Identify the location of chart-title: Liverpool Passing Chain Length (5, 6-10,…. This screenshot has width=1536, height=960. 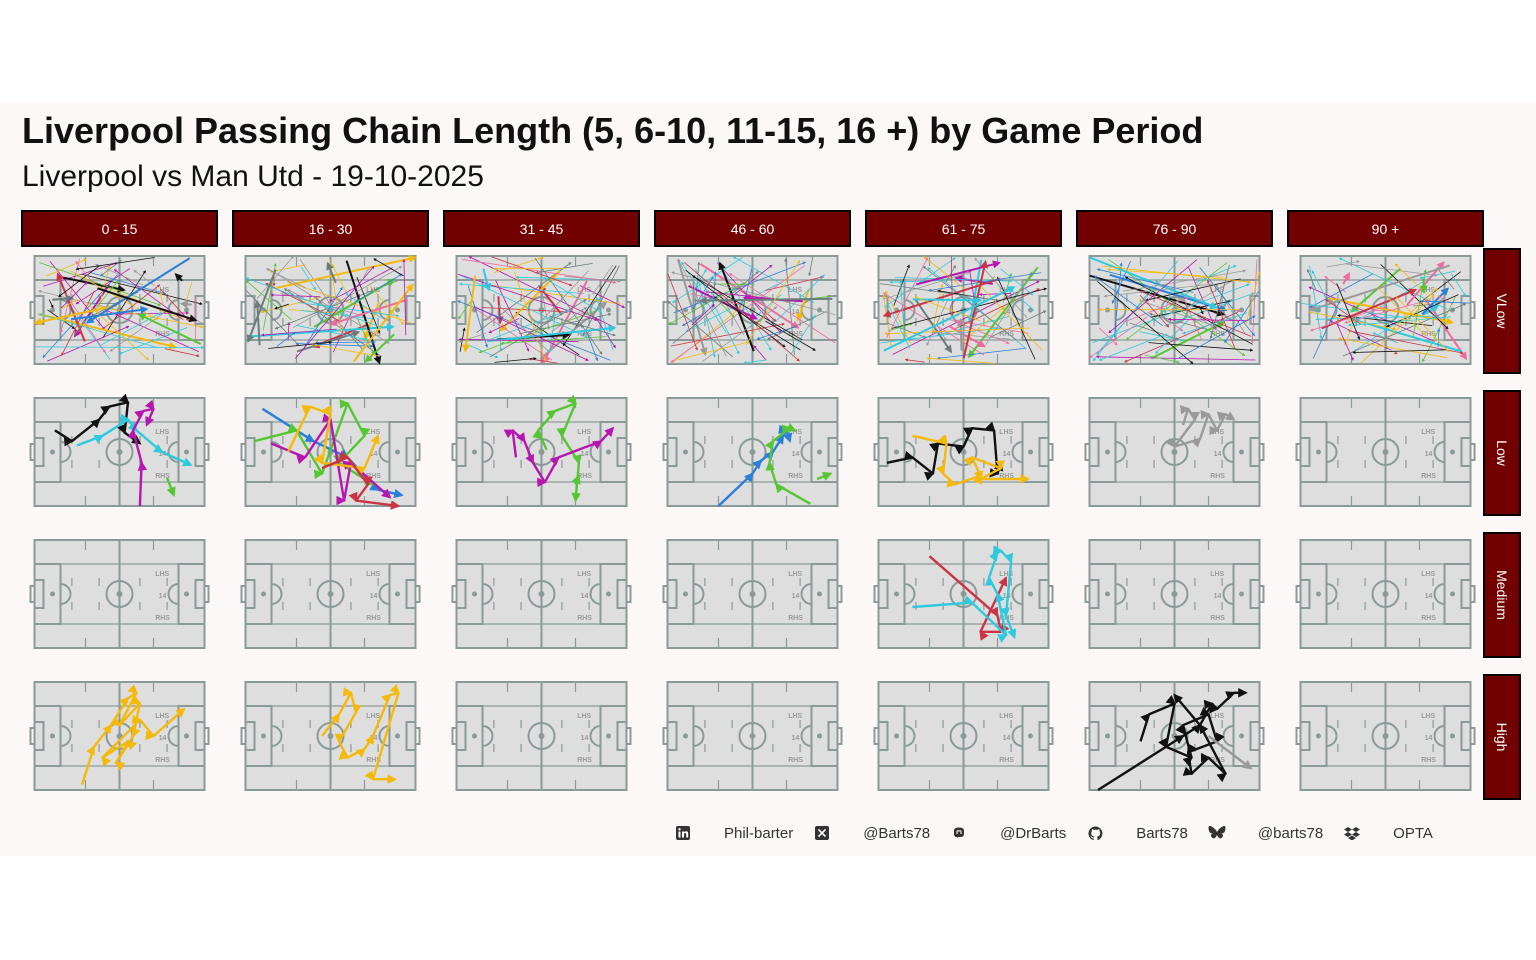
(613, 130).